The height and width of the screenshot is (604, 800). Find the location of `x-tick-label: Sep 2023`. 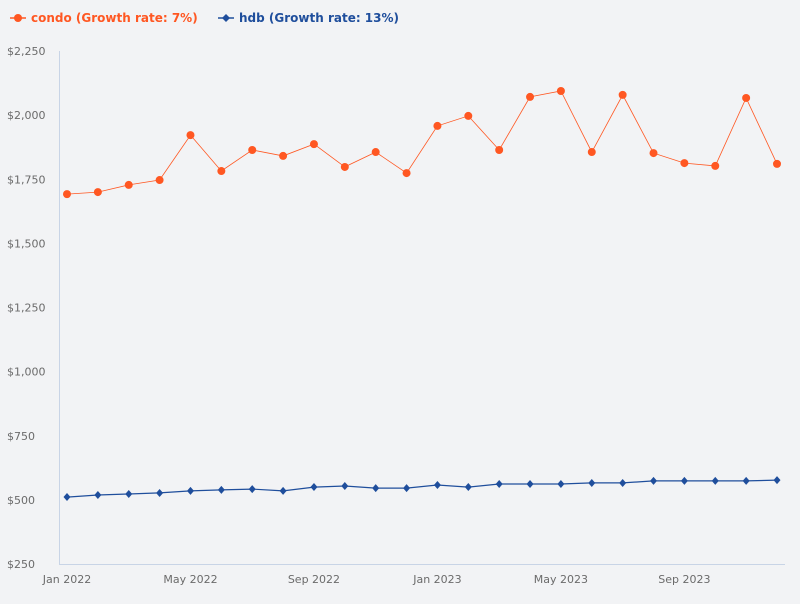

x-tick-label: Sep 2023 is located at coordinates (684, 579).